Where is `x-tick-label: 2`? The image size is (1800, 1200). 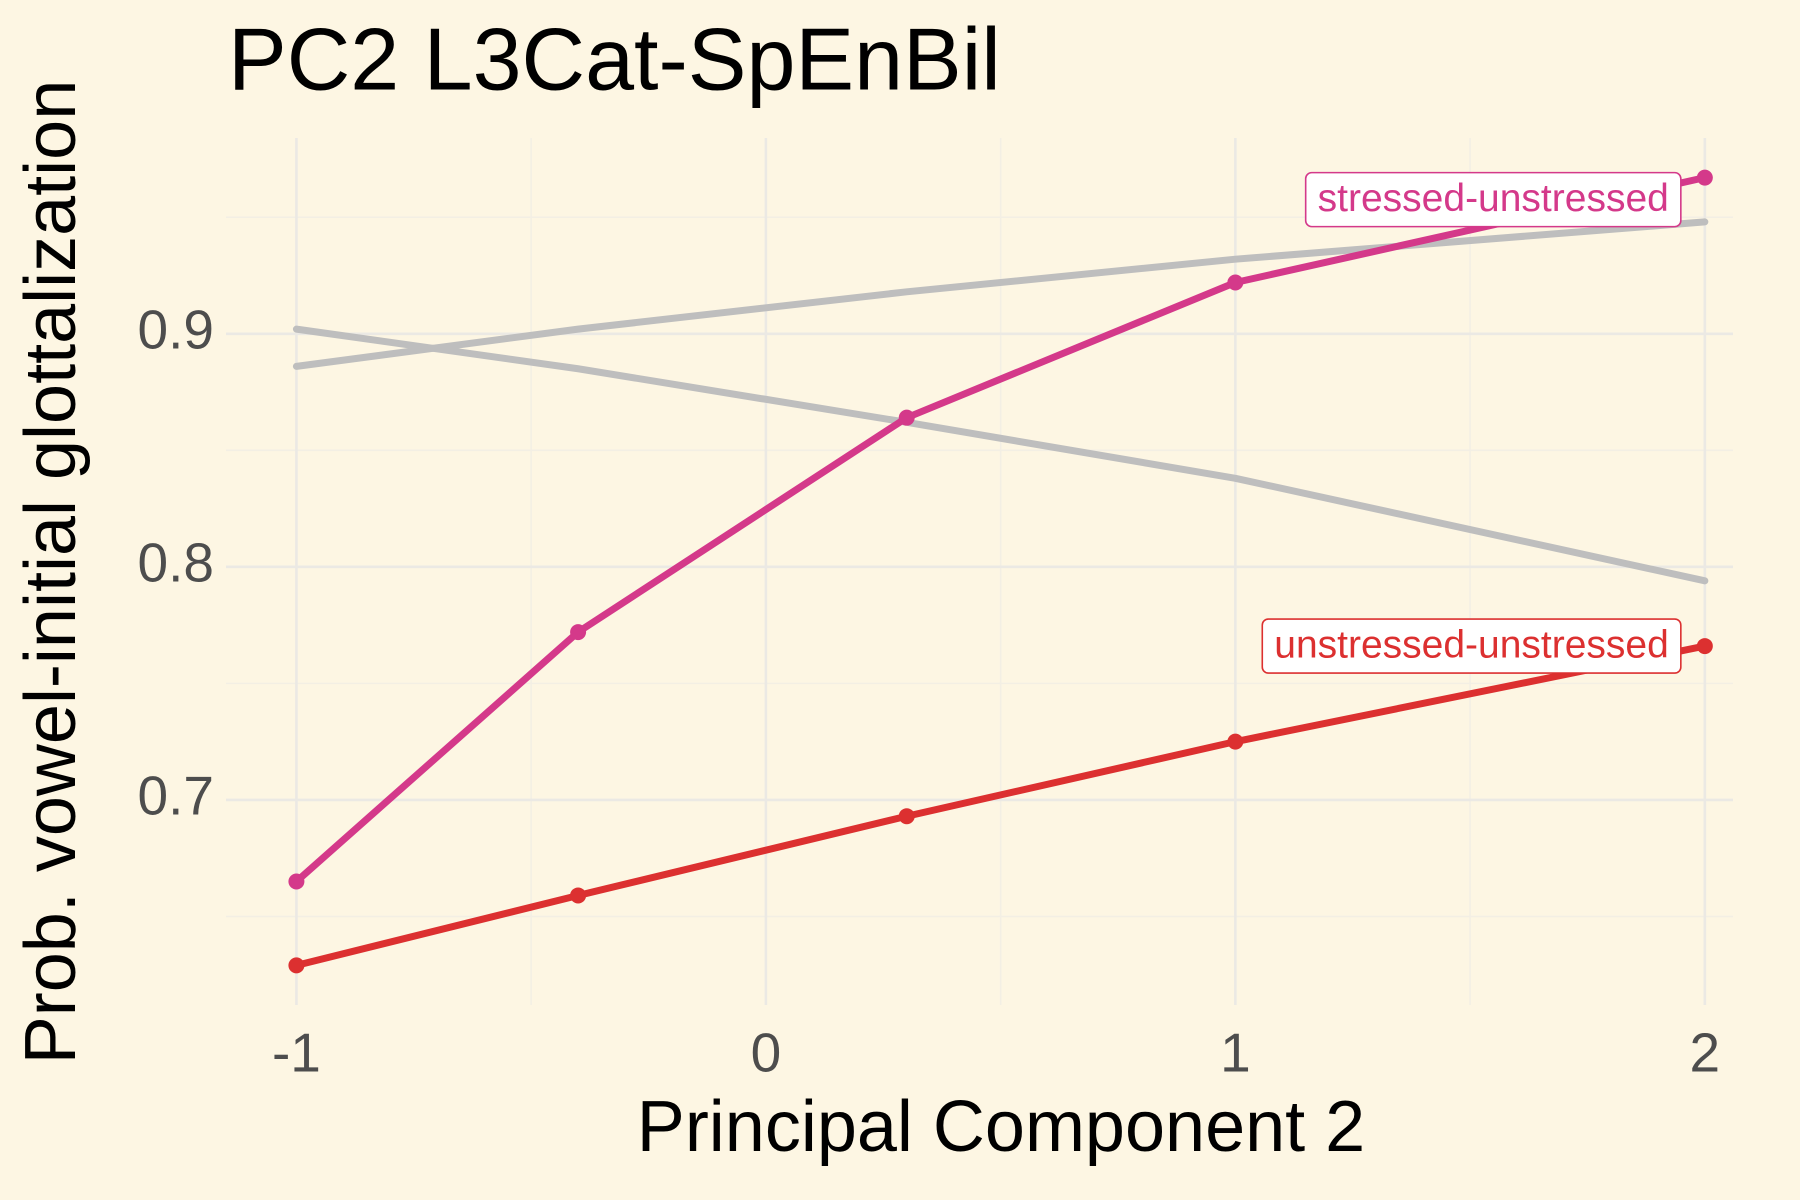
x-tick-label: 2 is located at coordinates (1705, 1053).